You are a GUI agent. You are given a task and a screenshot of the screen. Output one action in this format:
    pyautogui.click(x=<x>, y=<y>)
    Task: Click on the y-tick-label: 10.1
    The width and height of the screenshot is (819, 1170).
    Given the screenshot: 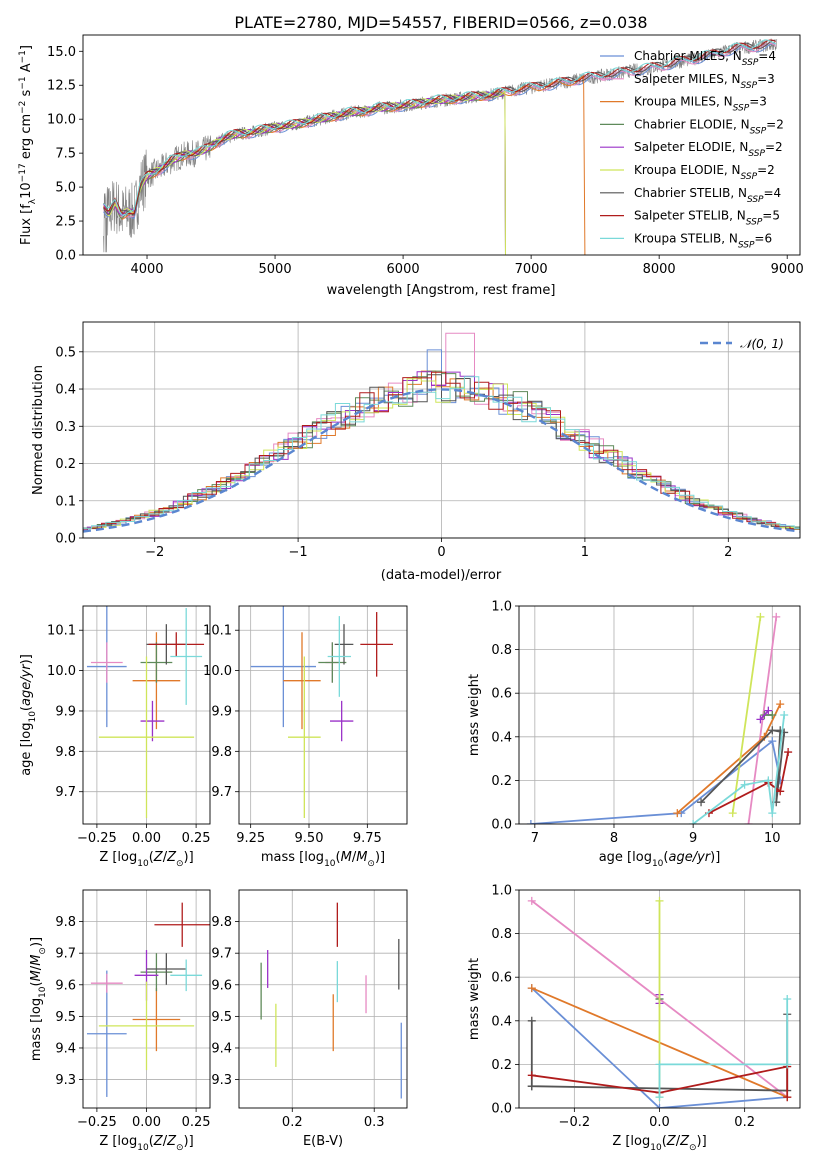 What is the action you would take?
    pyautogui.click(x=61, y=631)
    